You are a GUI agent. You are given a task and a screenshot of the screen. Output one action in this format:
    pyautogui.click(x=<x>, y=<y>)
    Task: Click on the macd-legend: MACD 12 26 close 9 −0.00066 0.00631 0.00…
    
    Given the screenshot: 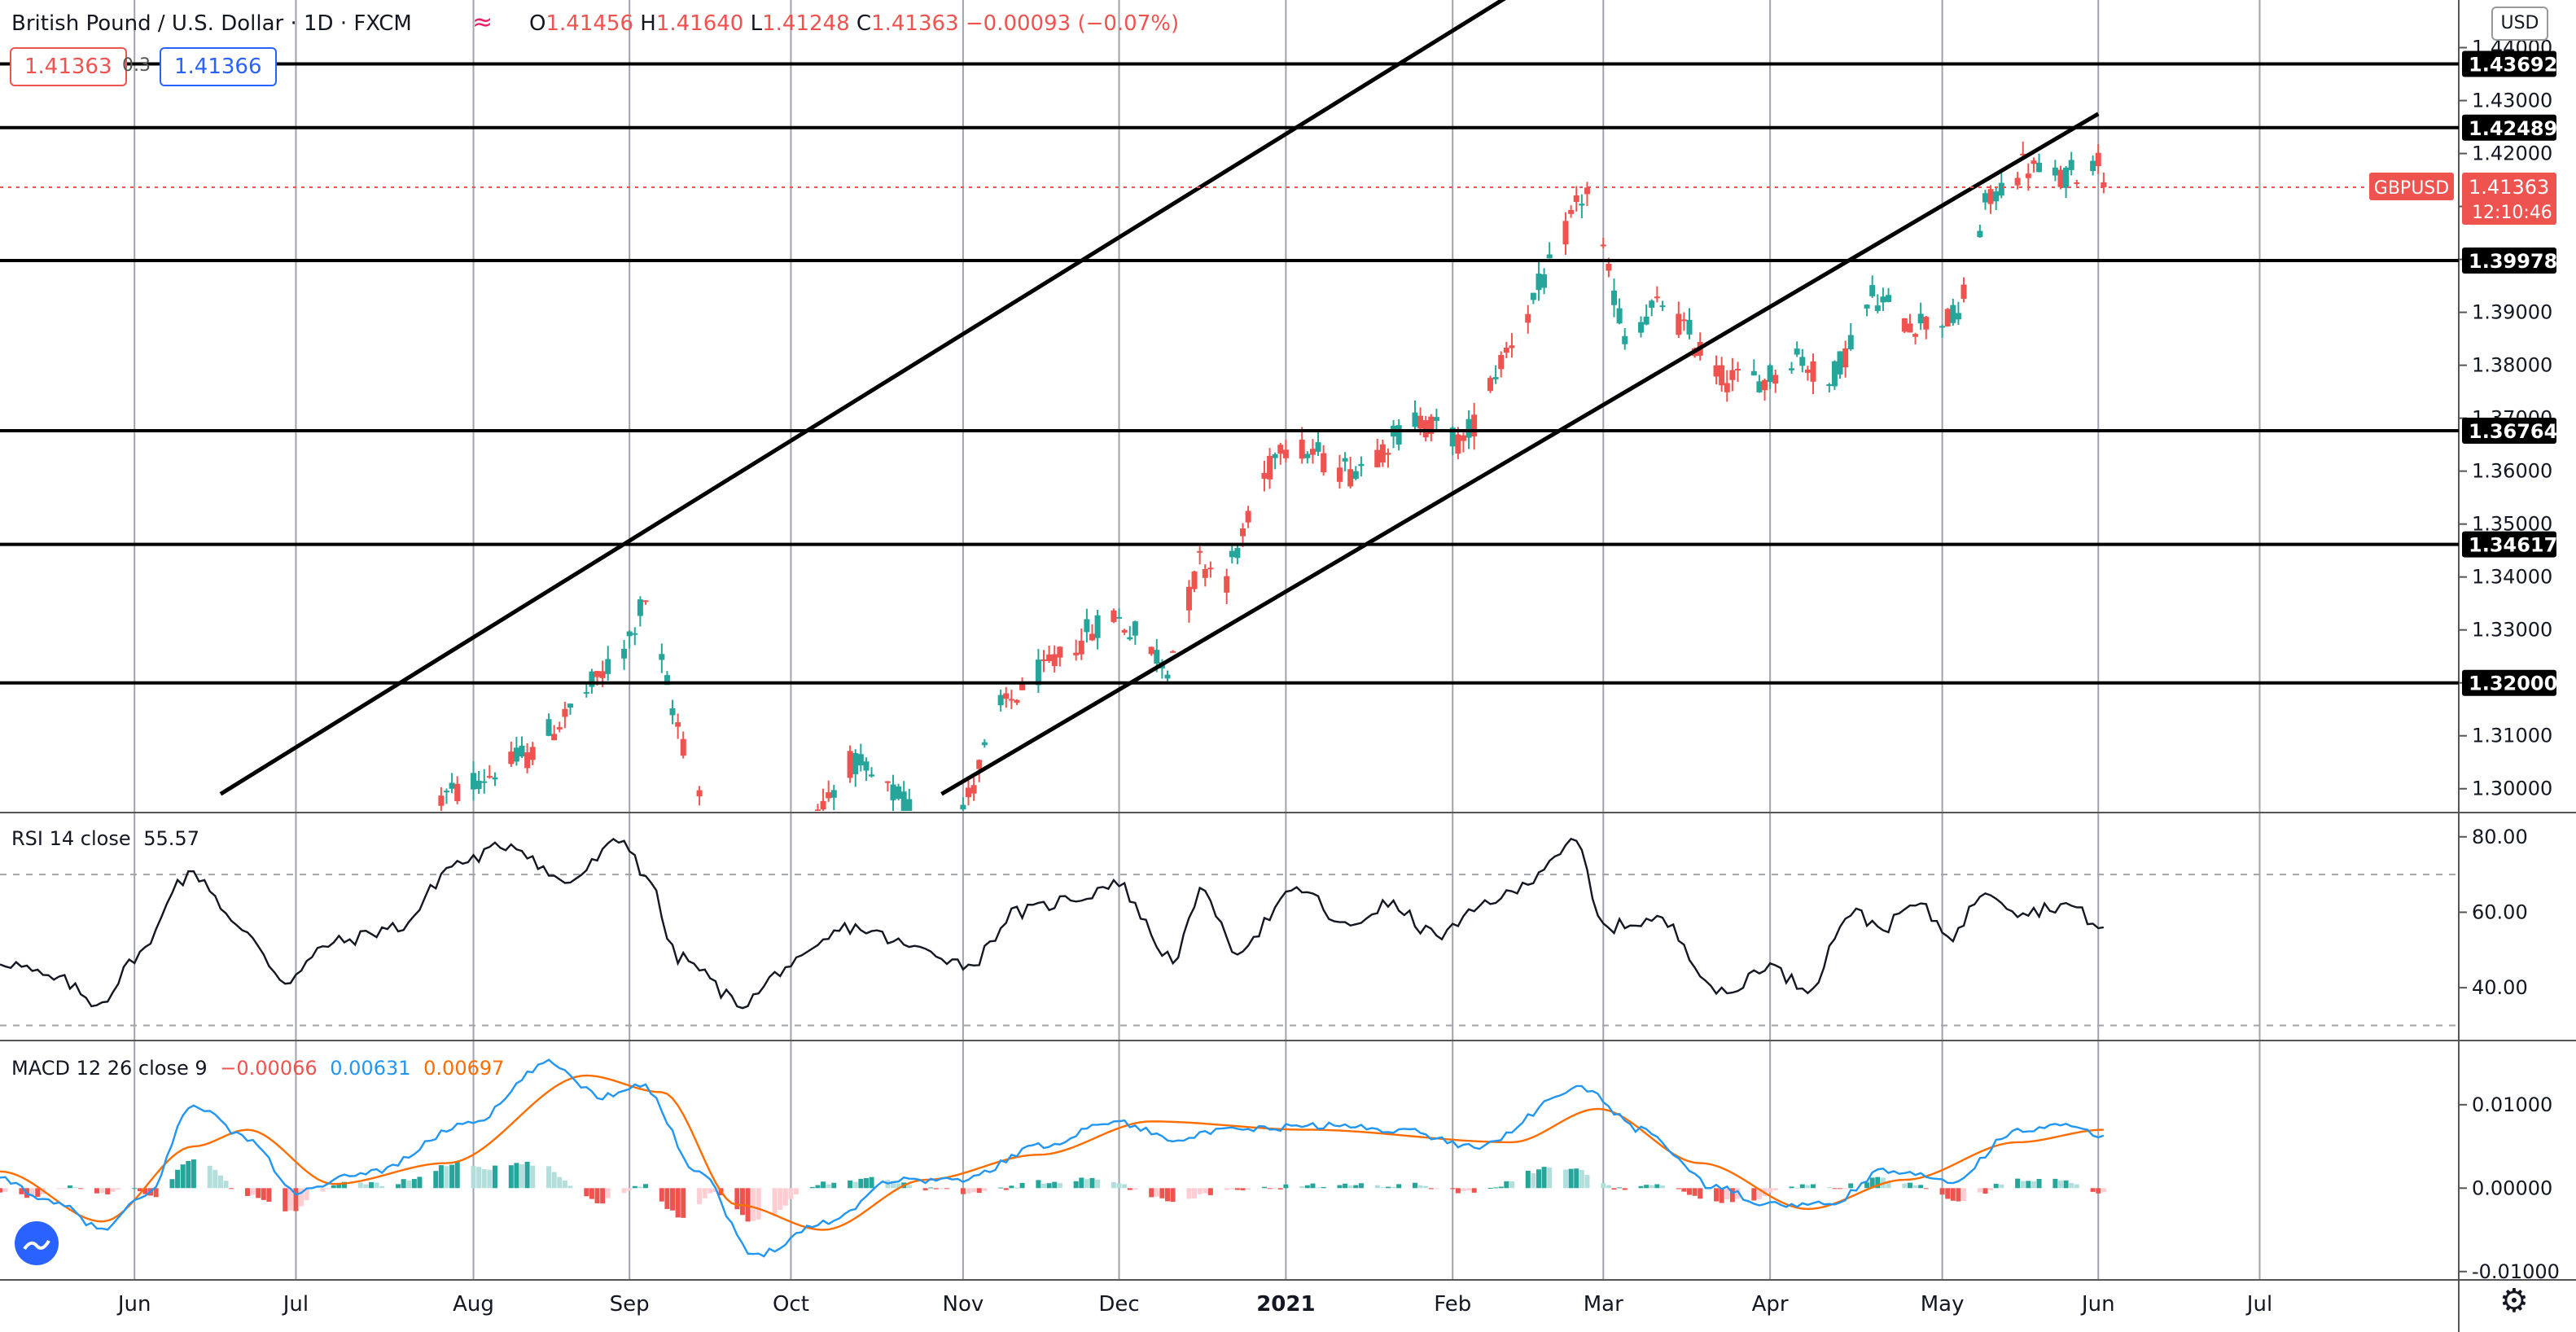 What is the action you would take?
    pyautogui.click(x=257, y=1068)
    